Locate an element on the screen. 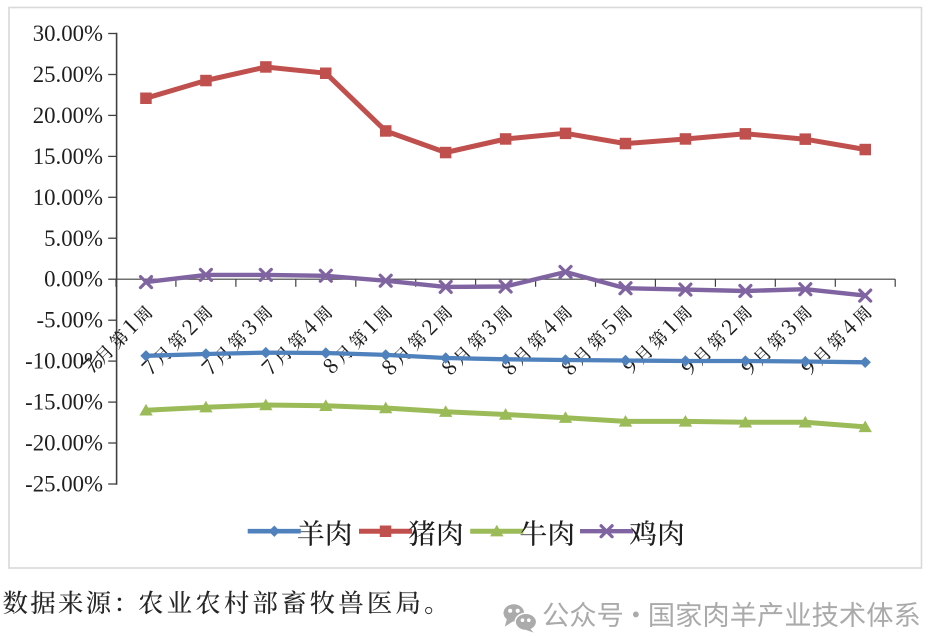  svg-text: -5.00% is located at coordinates (70, 320).